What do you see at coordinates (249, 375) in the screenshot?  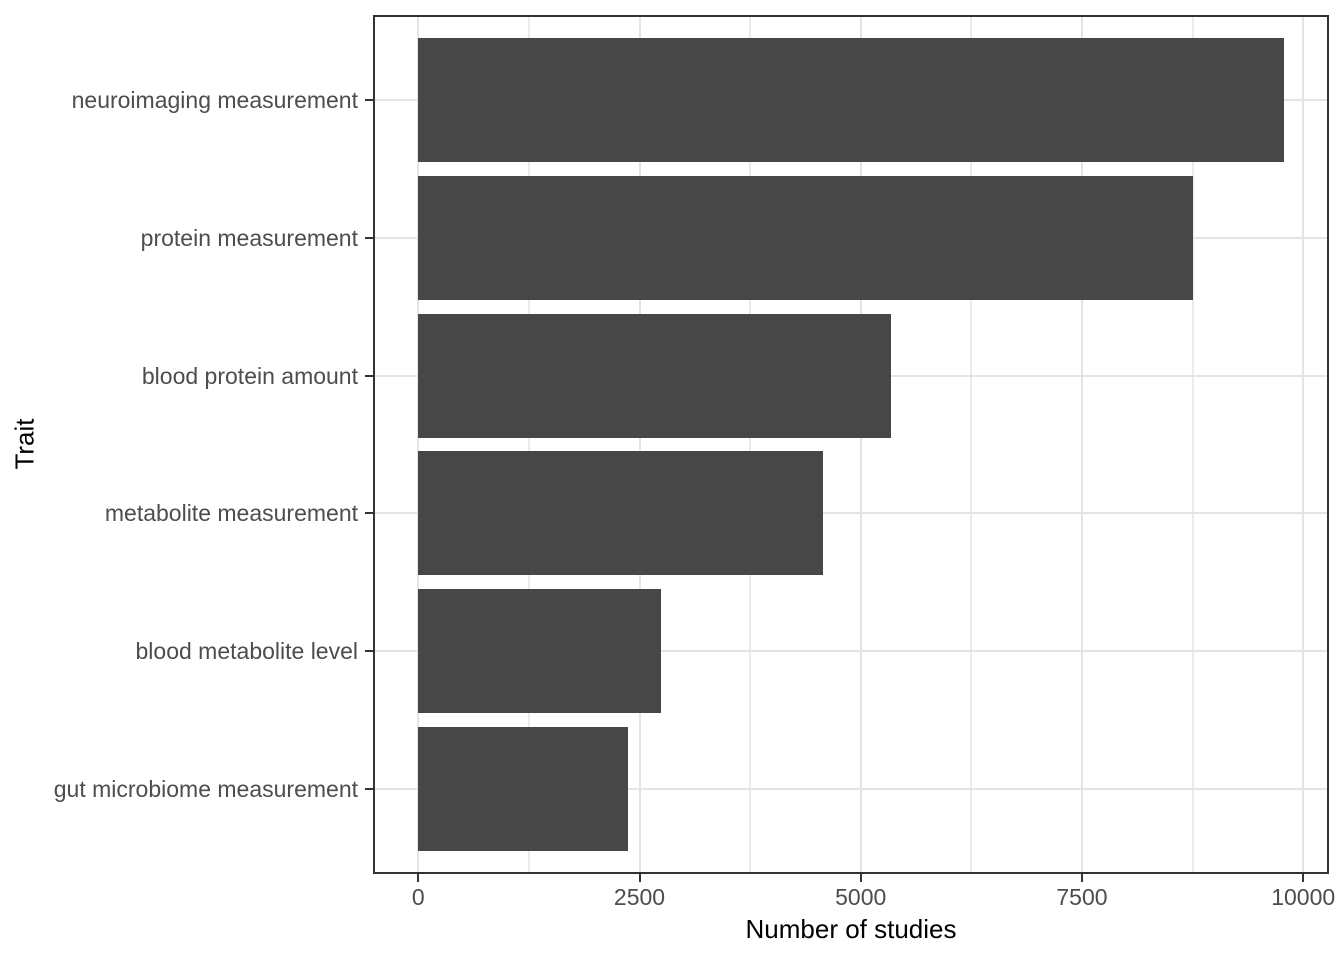 I see `y-label-blood-protein-amount: blood protein amount` at bounding box center [249, 375].